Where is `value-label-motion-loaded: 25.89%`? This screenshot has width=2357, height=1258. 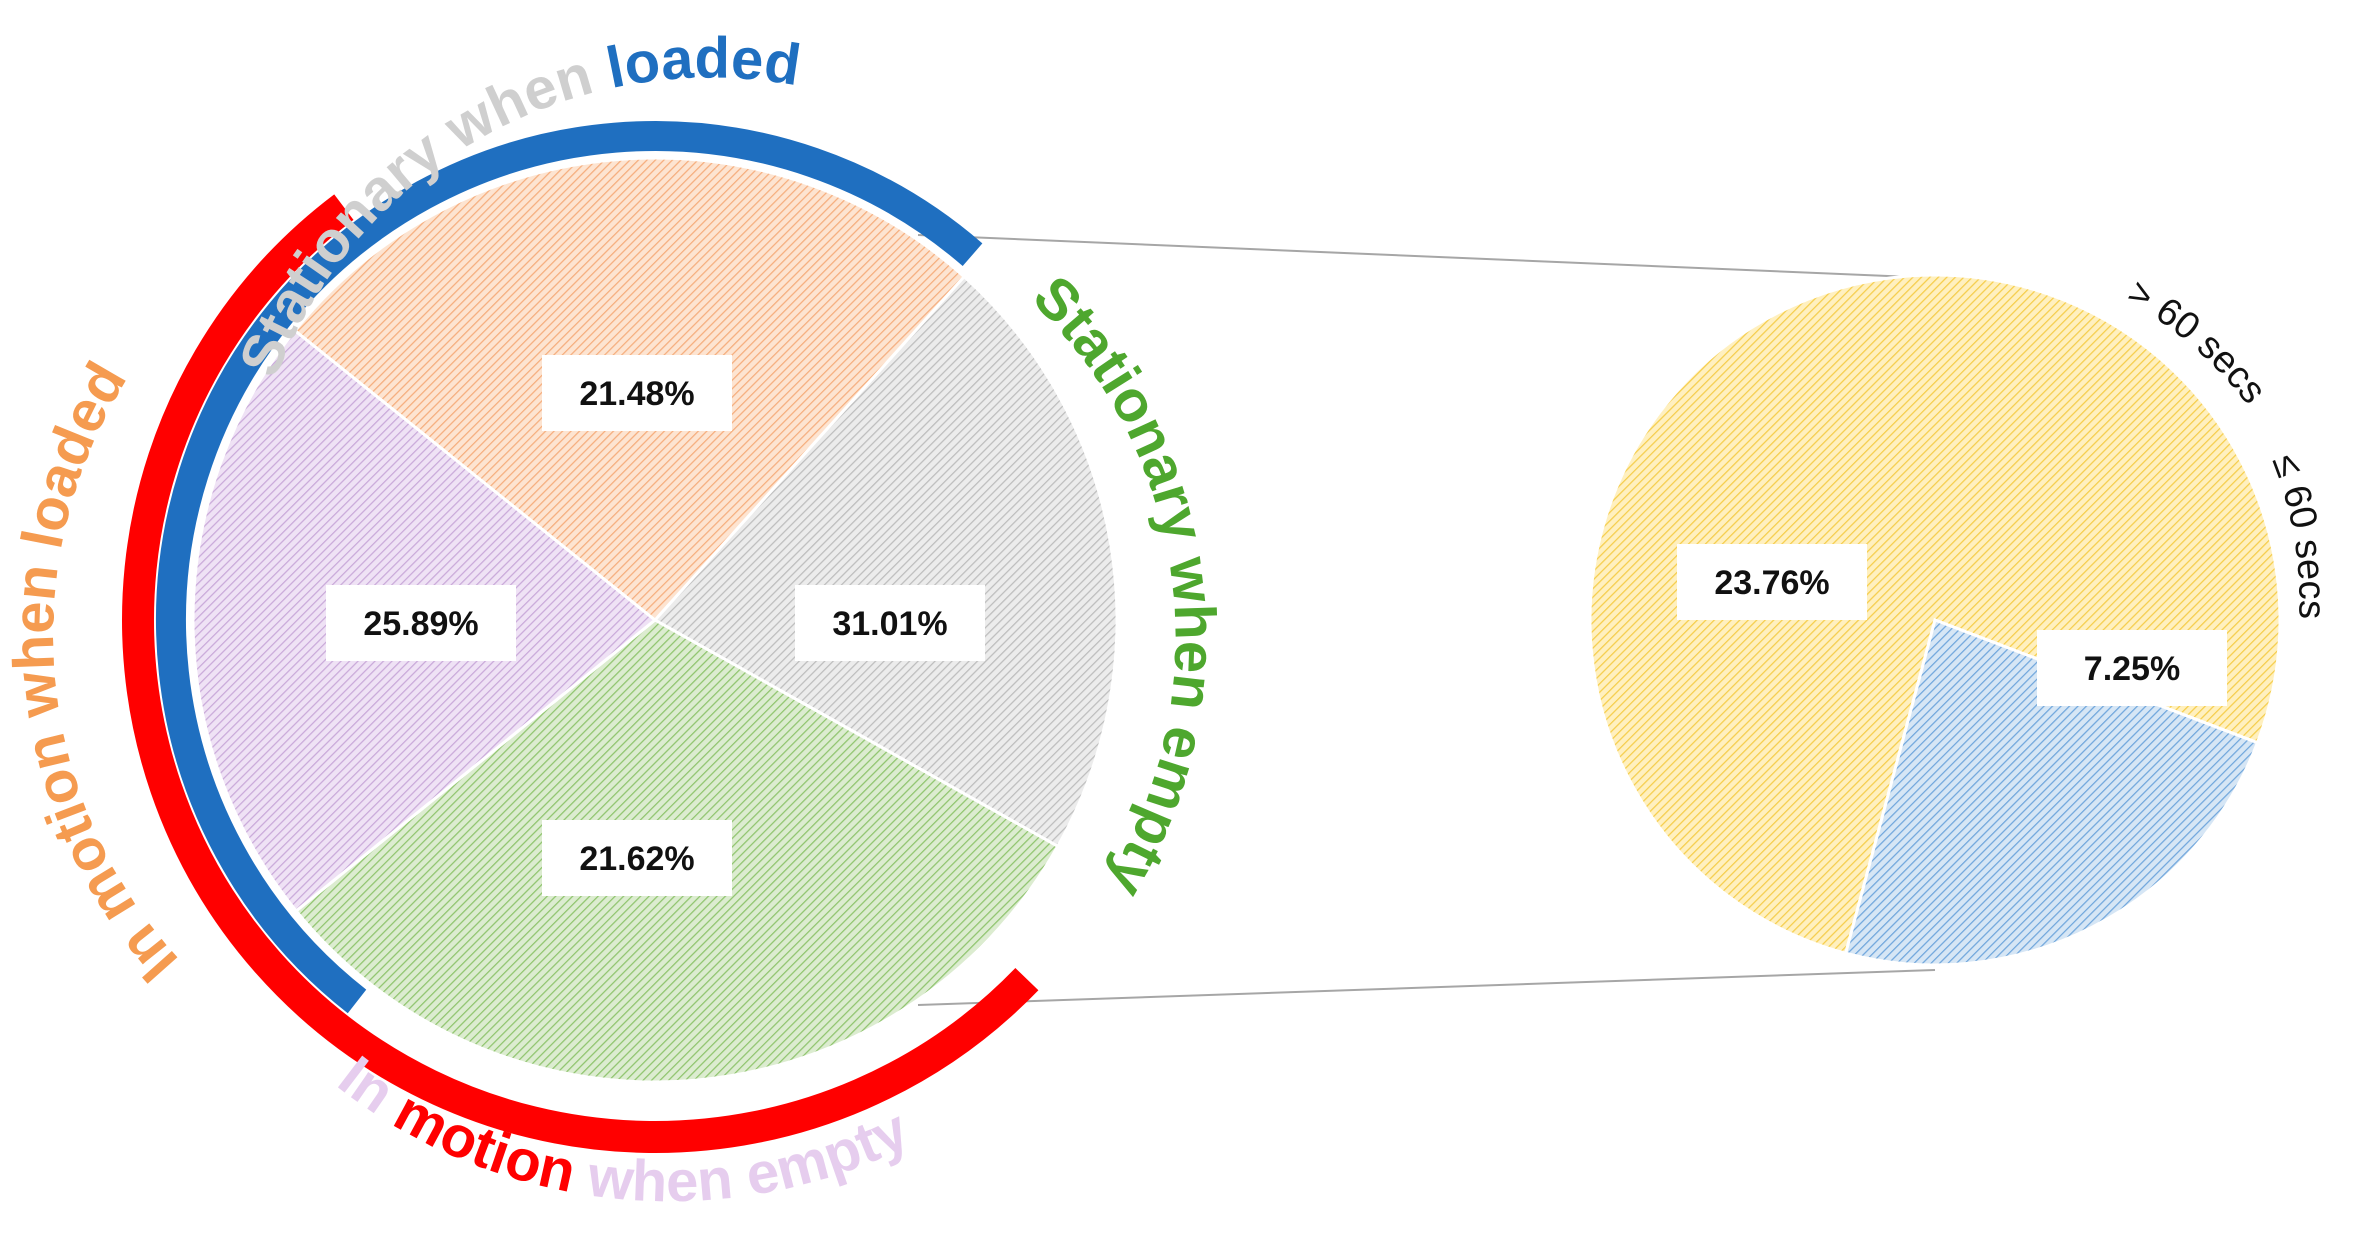
value-label-motion-loaded: 25.89% is located at coordinates (420, 624).